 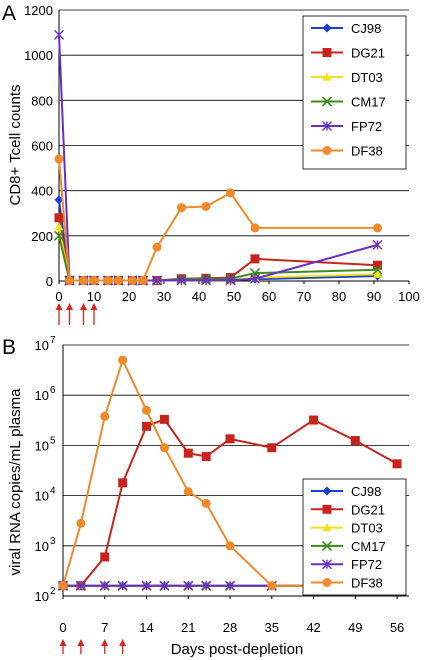 What do you see at coordinates (42, 100) in the screenshot?
I see `y-tick-label: 800` at bounding box center [42, 100].